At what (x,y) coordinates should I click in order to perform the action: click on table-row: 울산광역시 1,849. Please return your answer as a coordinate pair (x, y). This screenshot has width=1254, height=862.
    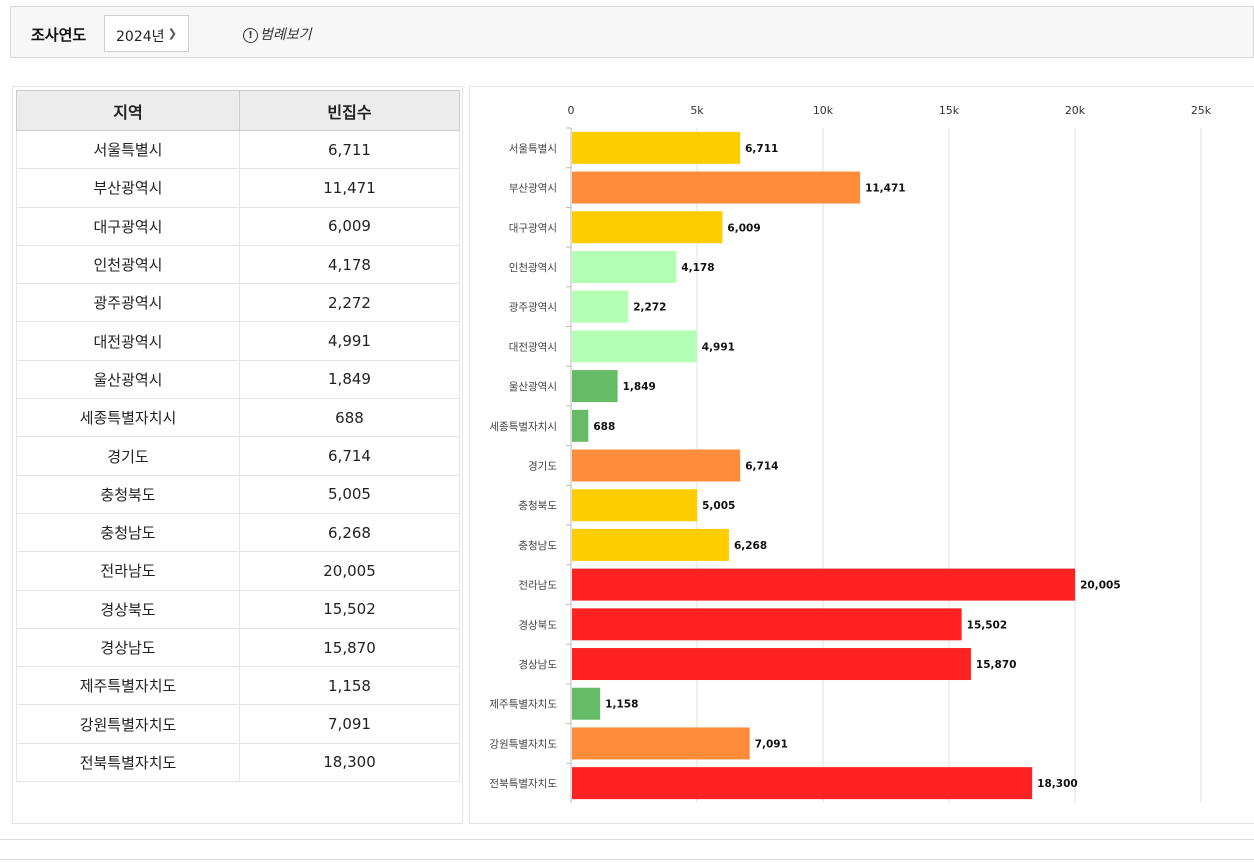
    Looking at the image, I should click on (238, 379).